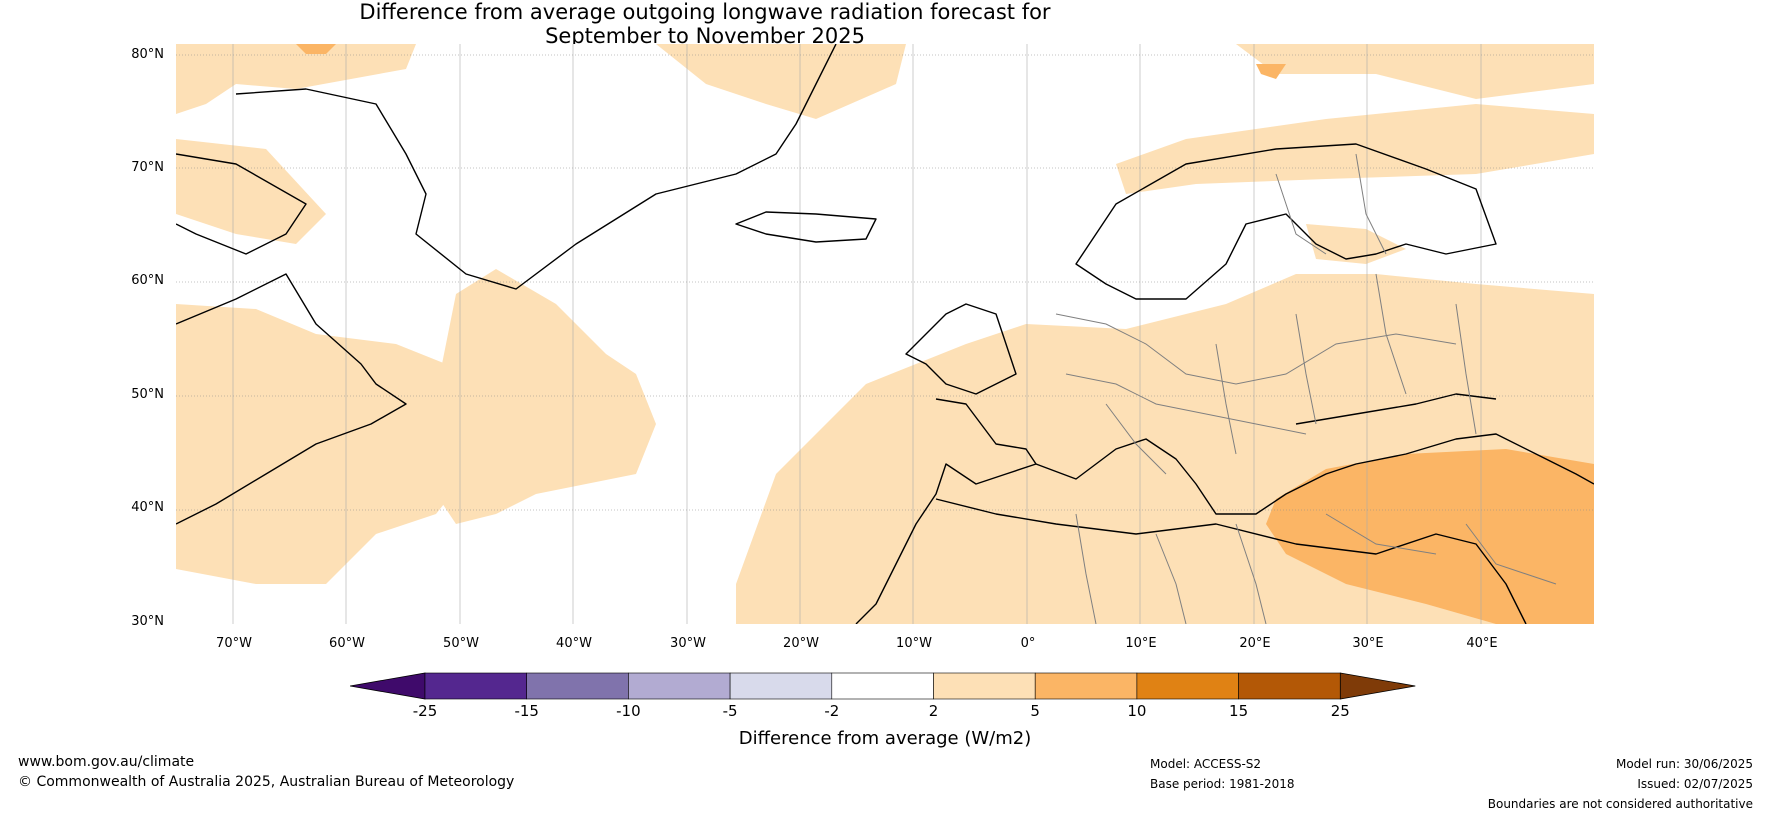 The width and height of the screenshot is (1770, 816). I want to click on lat-label-70n: 70°N, so click(147, 167).